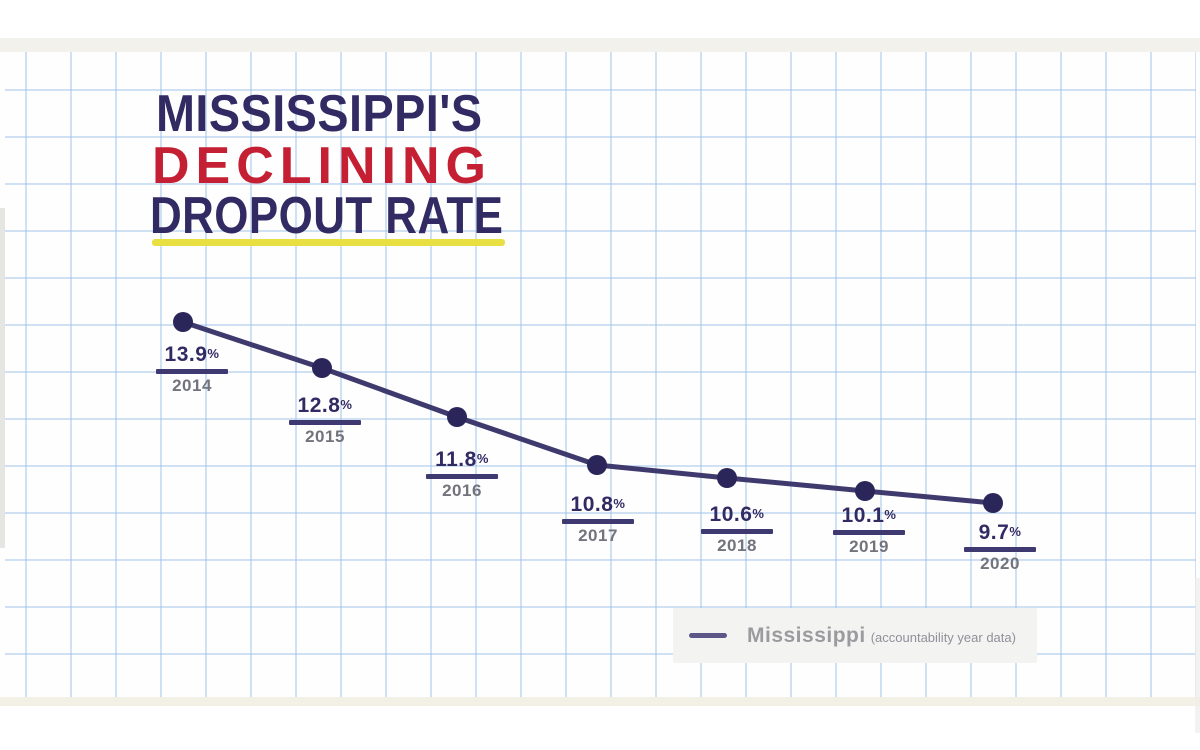  Describe the element at coordinates (597, 465) in the screenshot. I see `data-point-2017` at that location.